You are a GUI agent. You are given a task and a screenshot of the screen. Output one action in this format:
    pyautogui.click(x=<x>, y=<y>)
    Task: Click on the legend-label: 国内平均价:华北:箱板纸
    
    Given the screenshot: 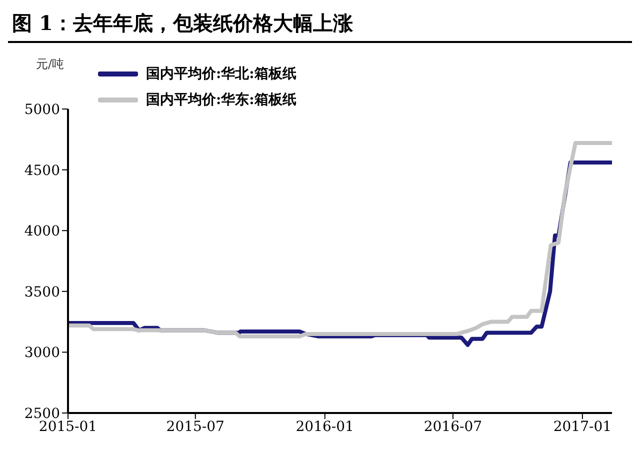 What is the action you would take?
    pyautogui.click(x=221, y=74)
    